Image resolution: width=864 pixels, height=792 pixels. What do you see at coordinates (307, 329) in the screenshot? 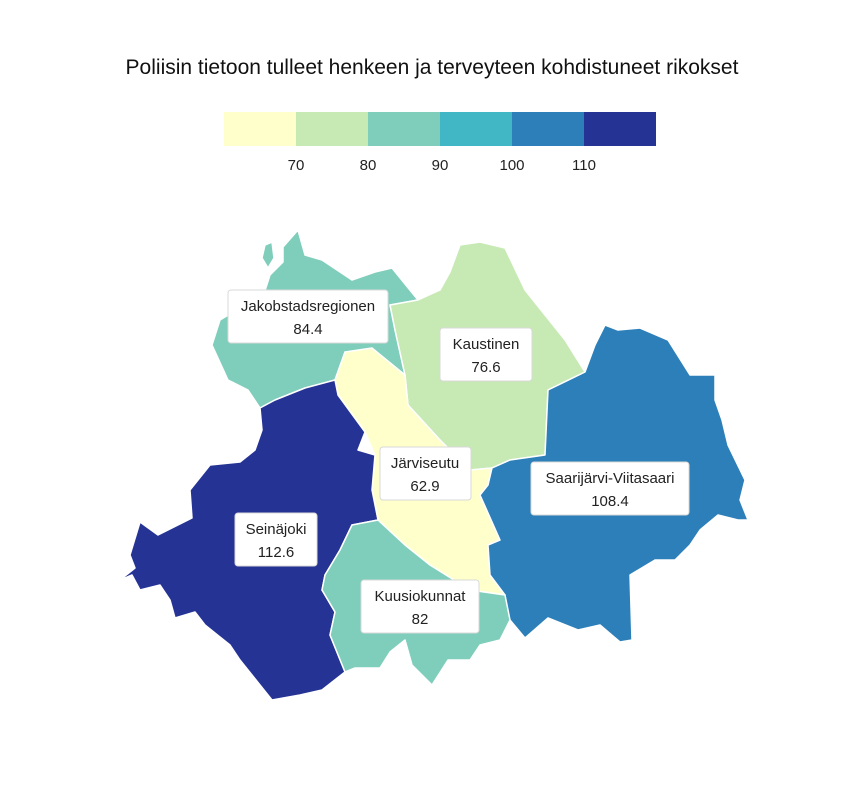
I see `label-value: 84.4` at bounding box center [307, 329].